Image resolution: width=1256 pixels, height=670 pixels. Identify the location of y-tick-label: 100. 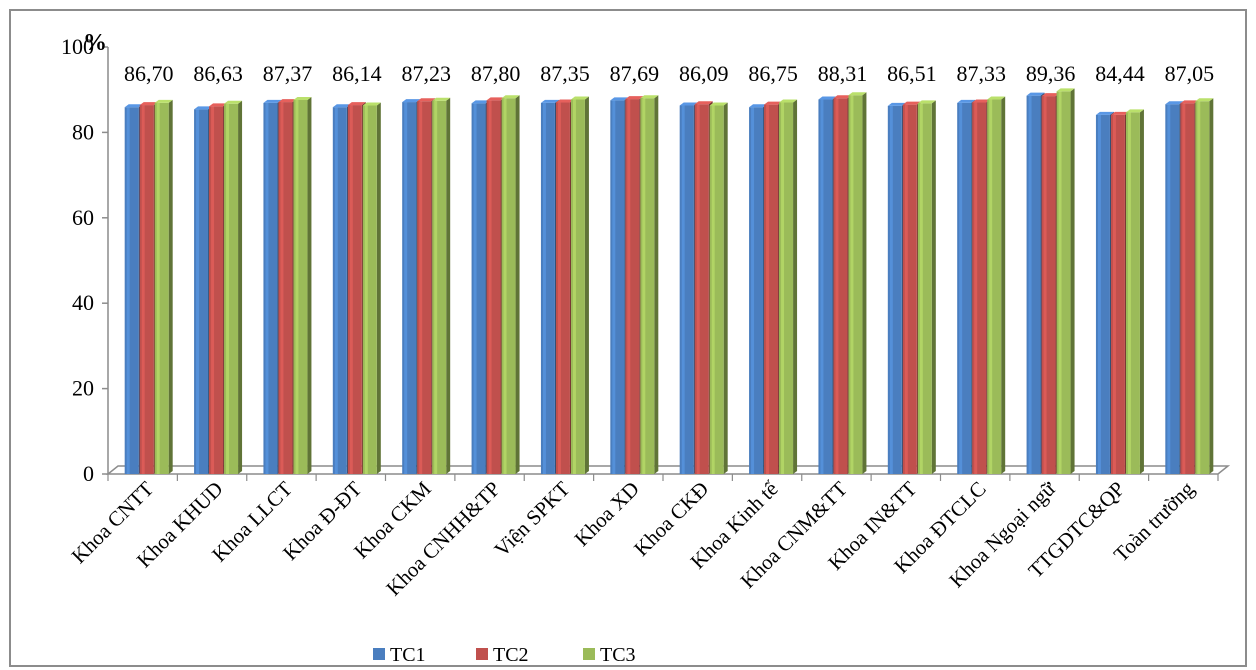
(77, 46).